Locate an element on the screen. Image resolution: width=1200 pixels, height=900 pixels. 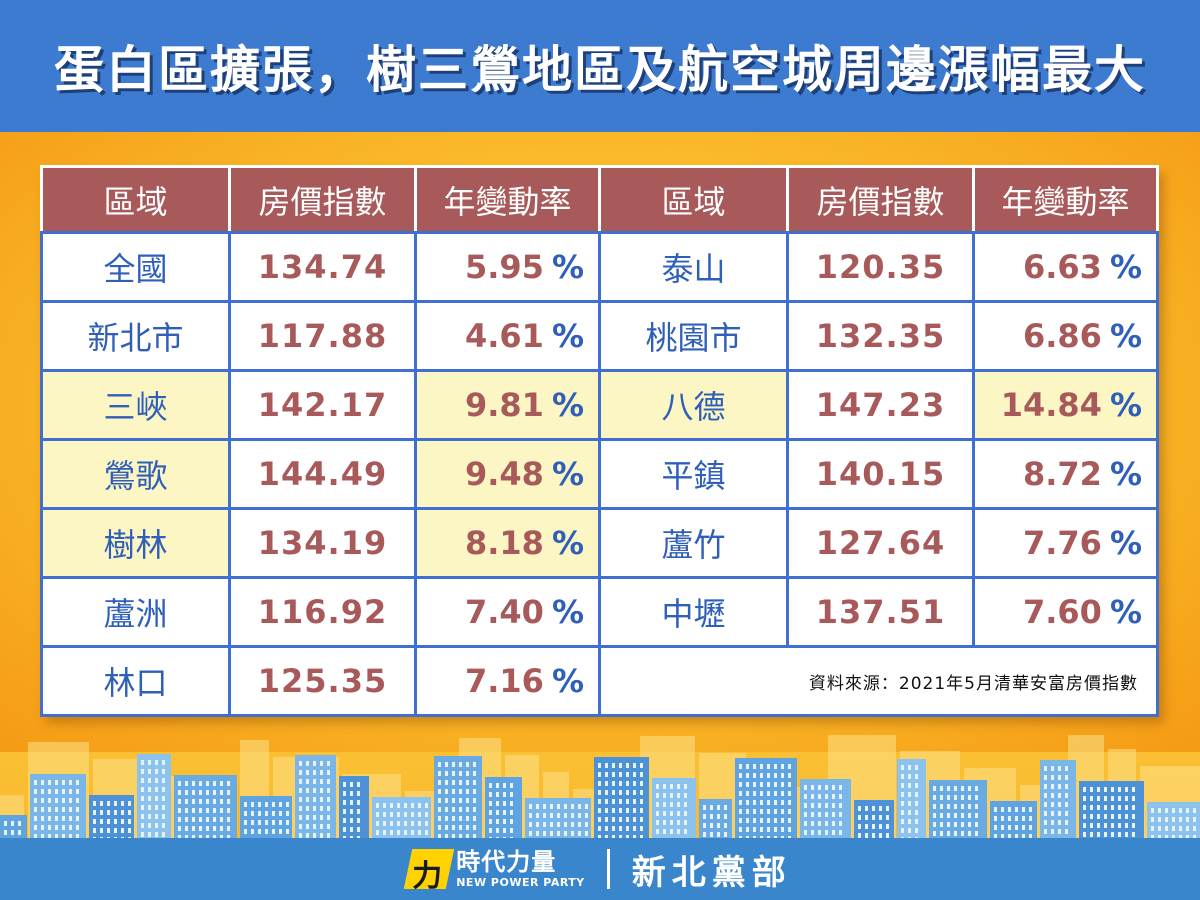
annual-change-value: 14.84 is located at coordinates (1051, 405).